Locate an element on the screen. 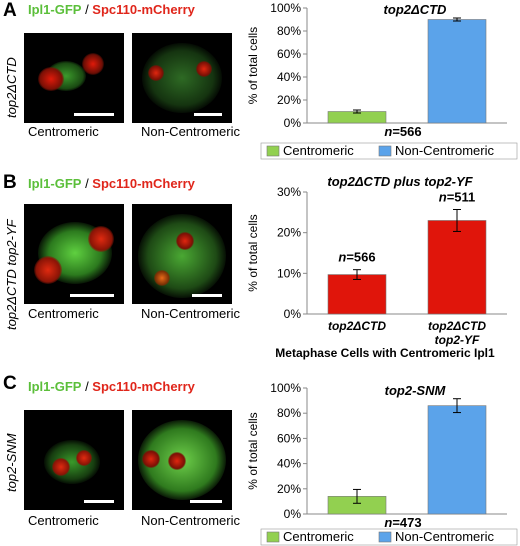  caption-centromeric-a: Centromeric is located at coordinates (63, 131).